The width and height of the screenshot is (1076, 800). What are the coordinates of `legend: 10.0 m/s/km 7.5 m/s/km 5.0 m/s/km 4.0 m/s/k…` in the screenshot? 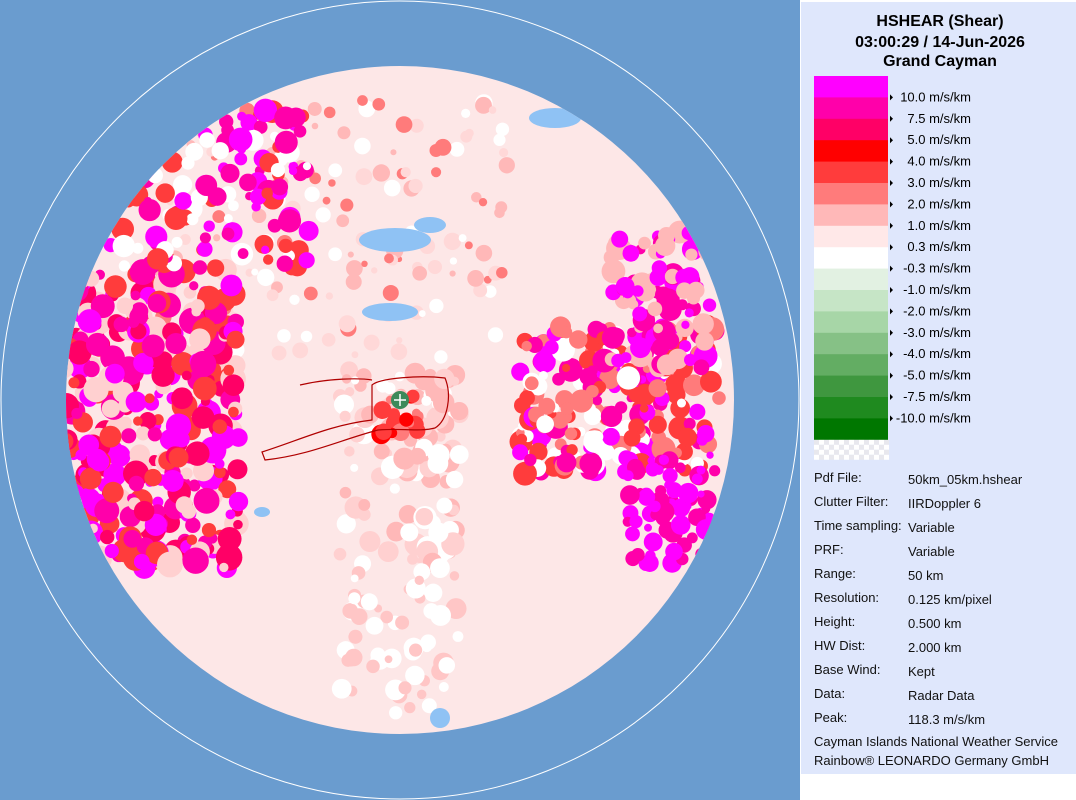 It's located at (892, 268).